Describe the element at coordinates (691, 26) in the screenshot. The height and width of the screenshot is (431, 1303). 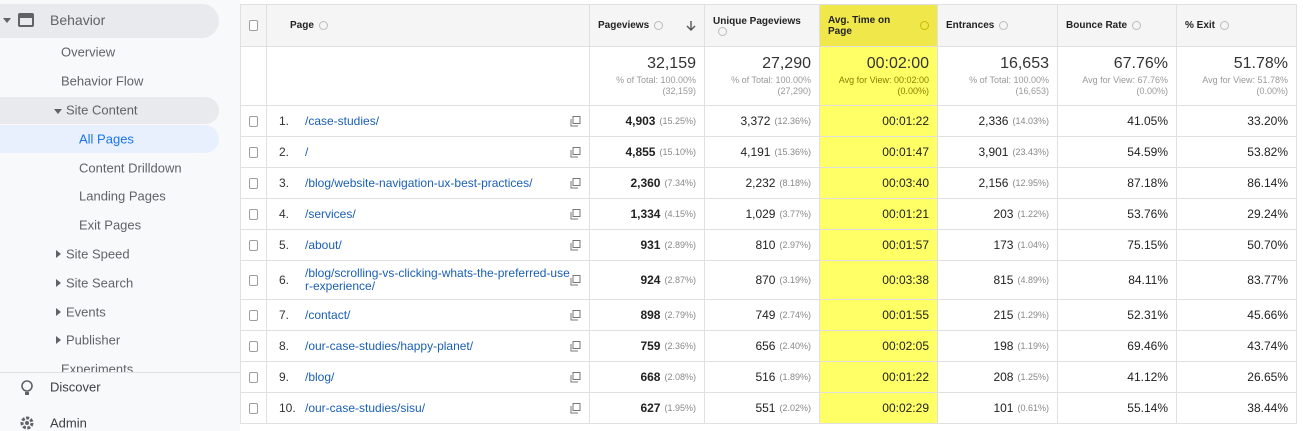
I see `sort-arrow` at that location.